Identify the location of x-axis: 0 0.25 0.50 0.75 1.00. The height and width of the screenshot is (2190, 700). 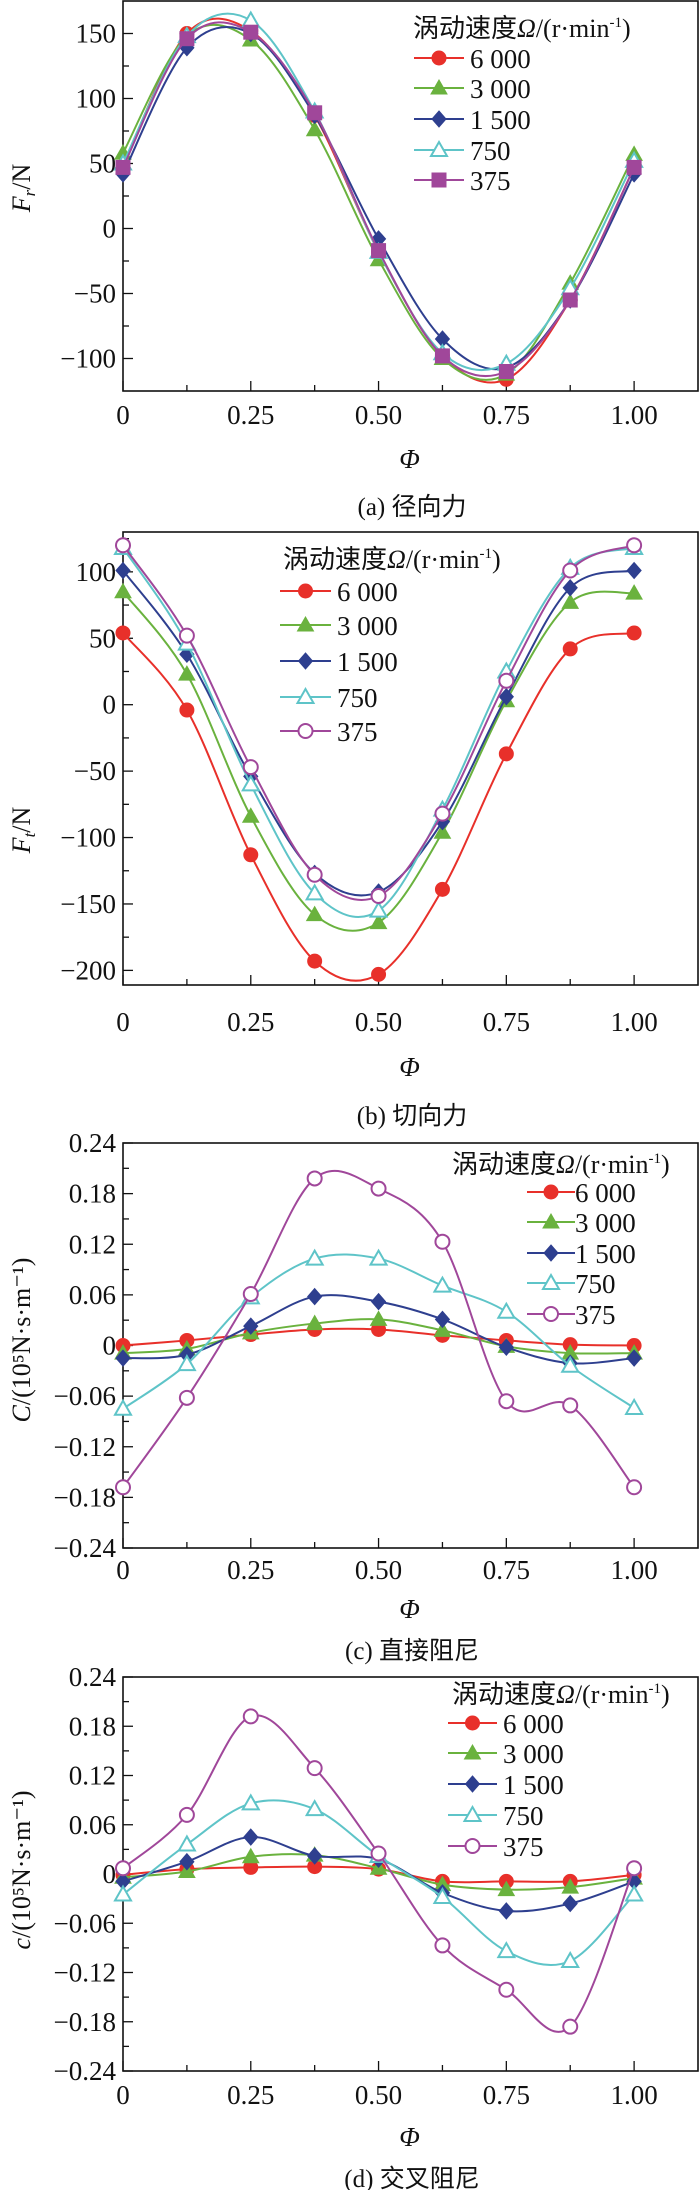
(387, 1006).